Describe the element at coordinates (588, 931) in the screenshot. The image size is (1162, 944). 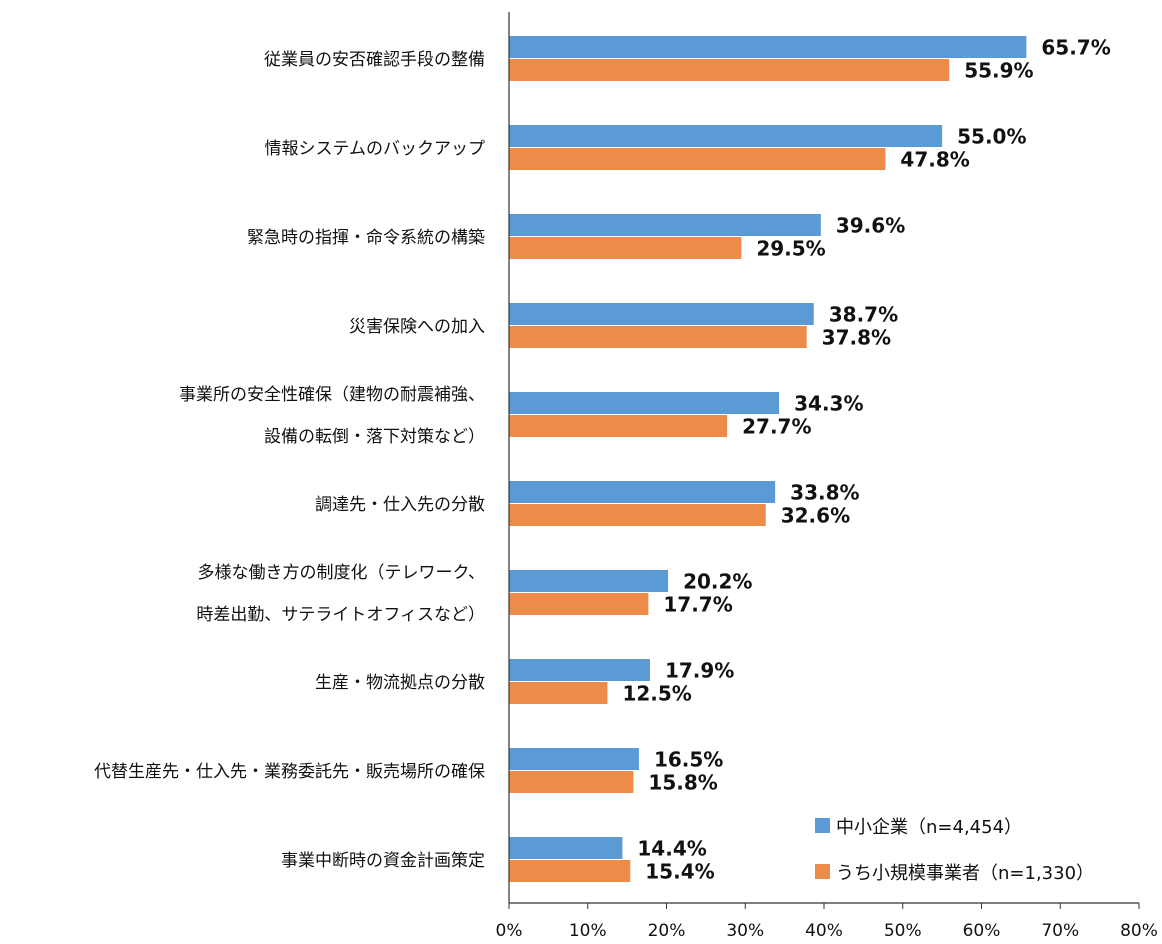
I see `x-tick-label: 10%` at that location.